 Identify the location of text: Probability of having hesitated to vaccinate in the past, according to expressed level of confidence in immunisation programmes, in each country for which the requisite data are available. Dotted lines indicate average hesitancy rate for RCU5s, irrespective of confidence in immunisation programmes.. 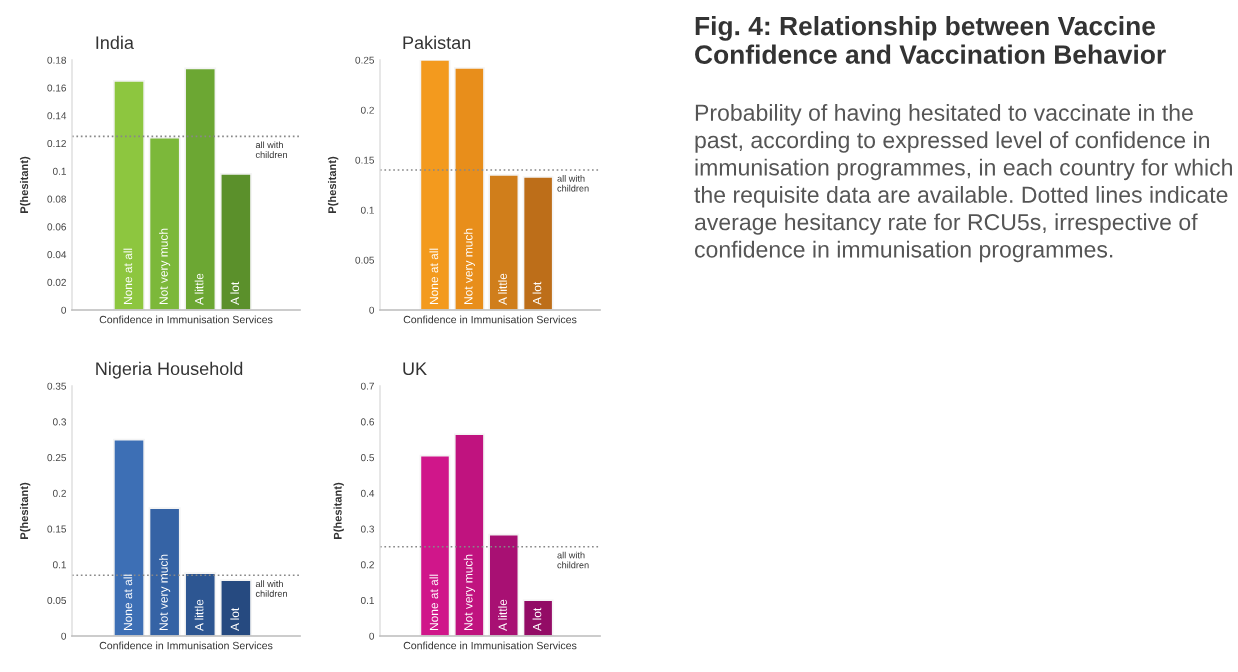
(963, 183).